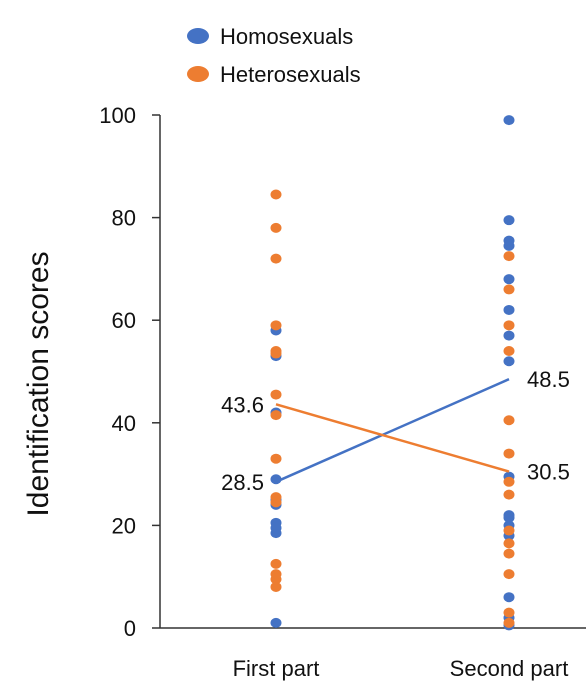 The width and height of the screenshot is (586, 686). I want to click on y-tick-label: 40, so click(124, 423).